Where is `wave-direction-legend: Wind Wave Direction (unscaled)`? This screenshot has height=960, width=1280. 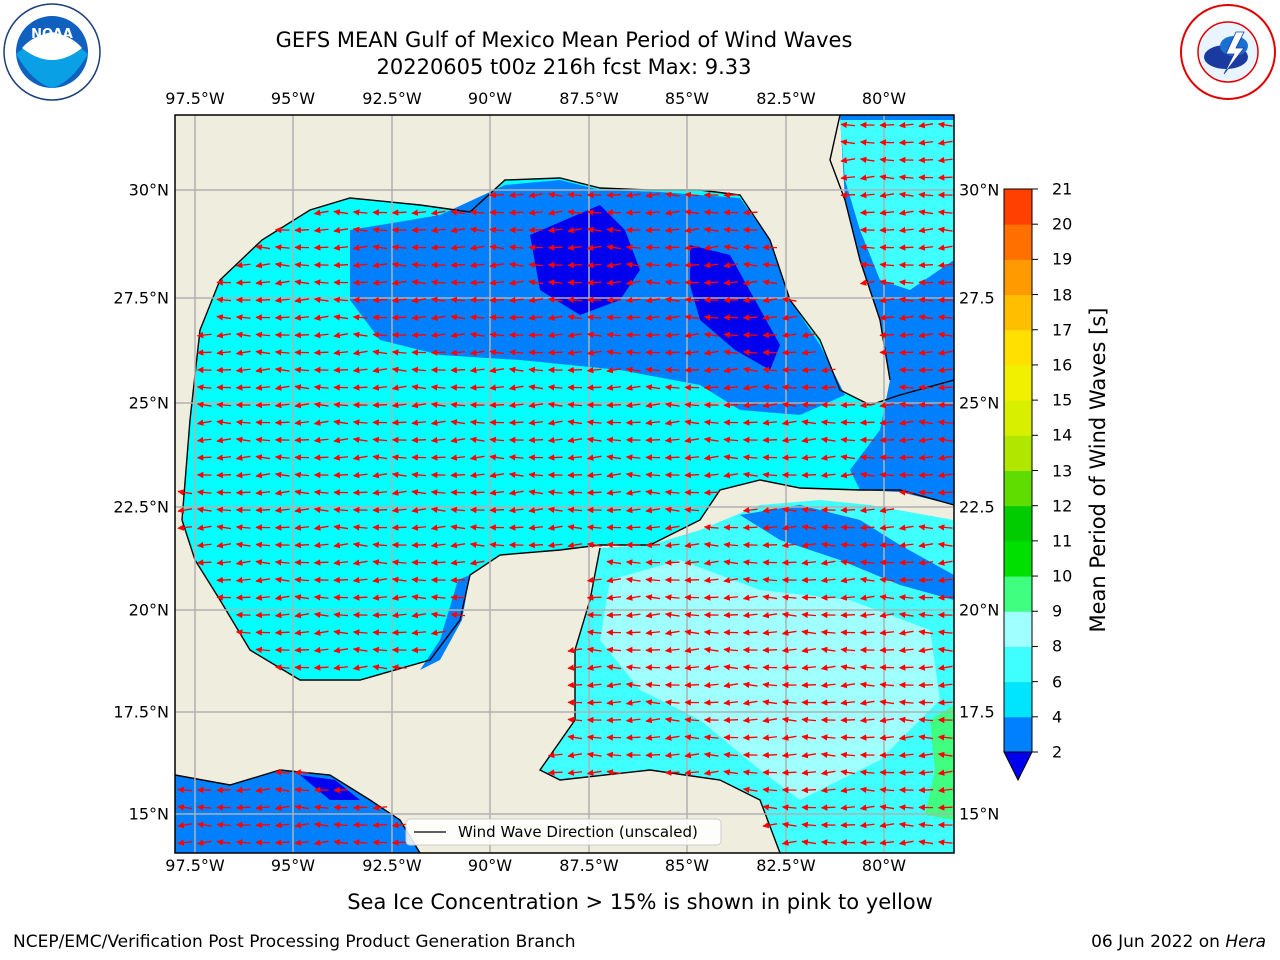
wave-direction-legend: Wind Wave Direction (unscaled) is located at coordinates (563, 832).